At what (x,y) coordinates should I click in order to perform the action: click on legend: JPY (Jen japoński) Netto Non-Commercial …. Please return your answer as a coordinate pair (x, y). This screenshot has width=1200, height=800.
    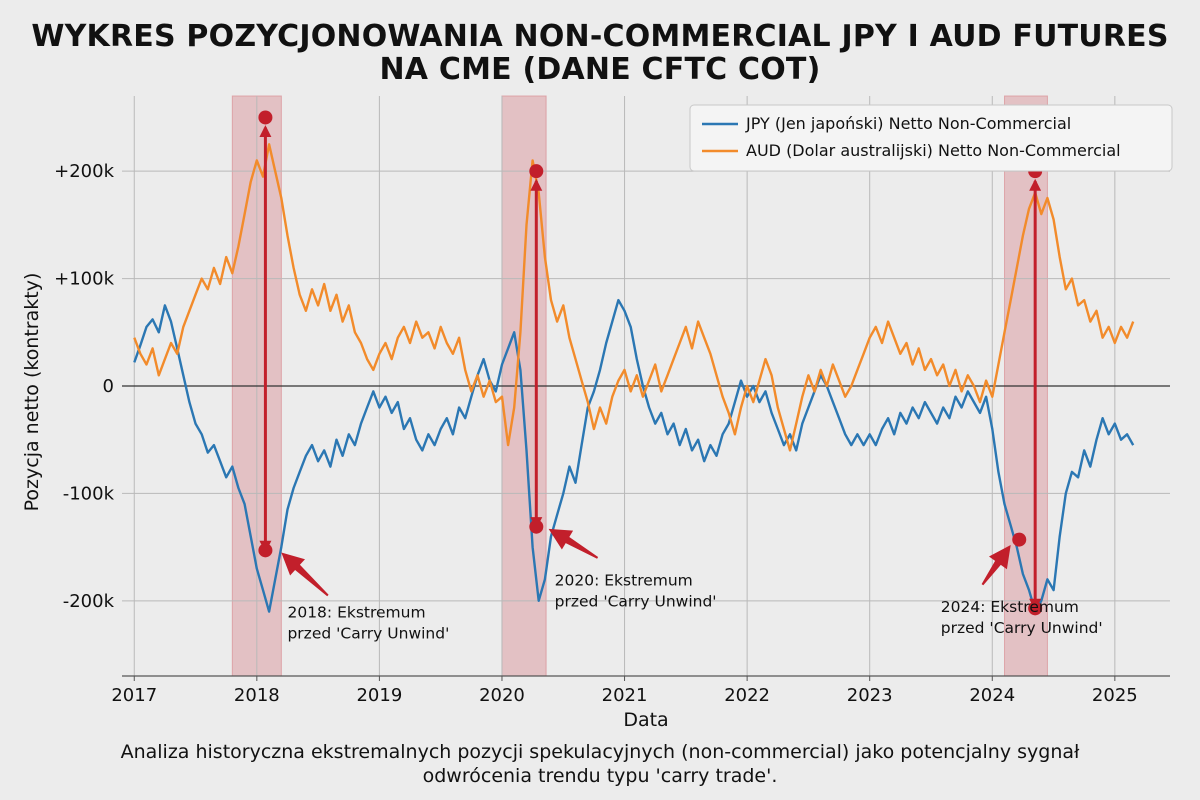
    Looking at the image, I should click on (931, 138).